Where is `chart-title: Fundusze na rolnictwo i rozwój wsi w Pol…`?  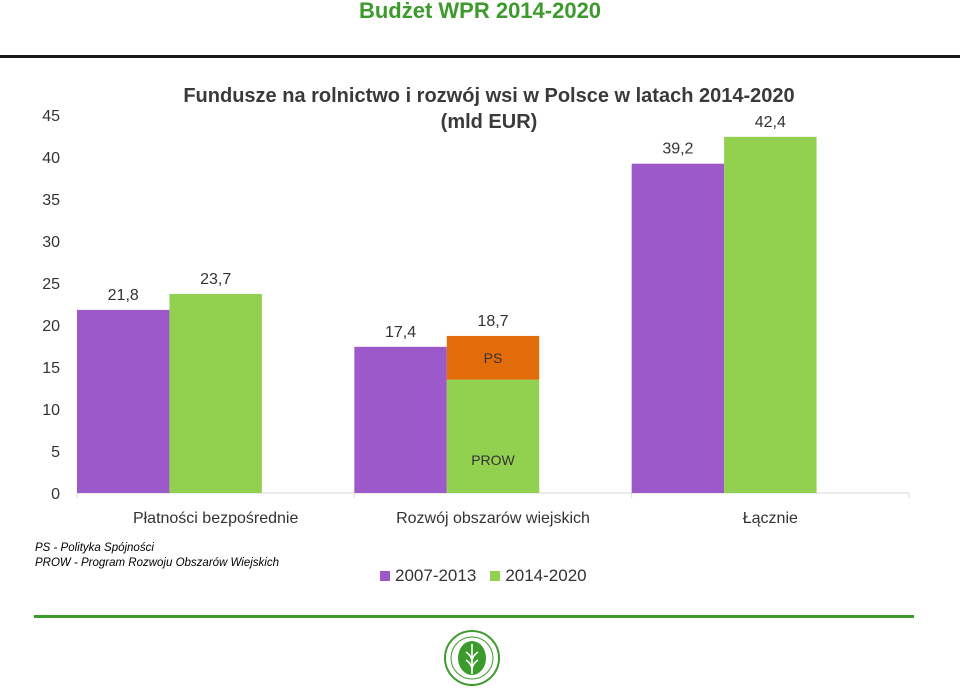 chart-title: Fundusze na rolnictwo i rozwój wsi w Pol… is located at coordinates (488, 96).